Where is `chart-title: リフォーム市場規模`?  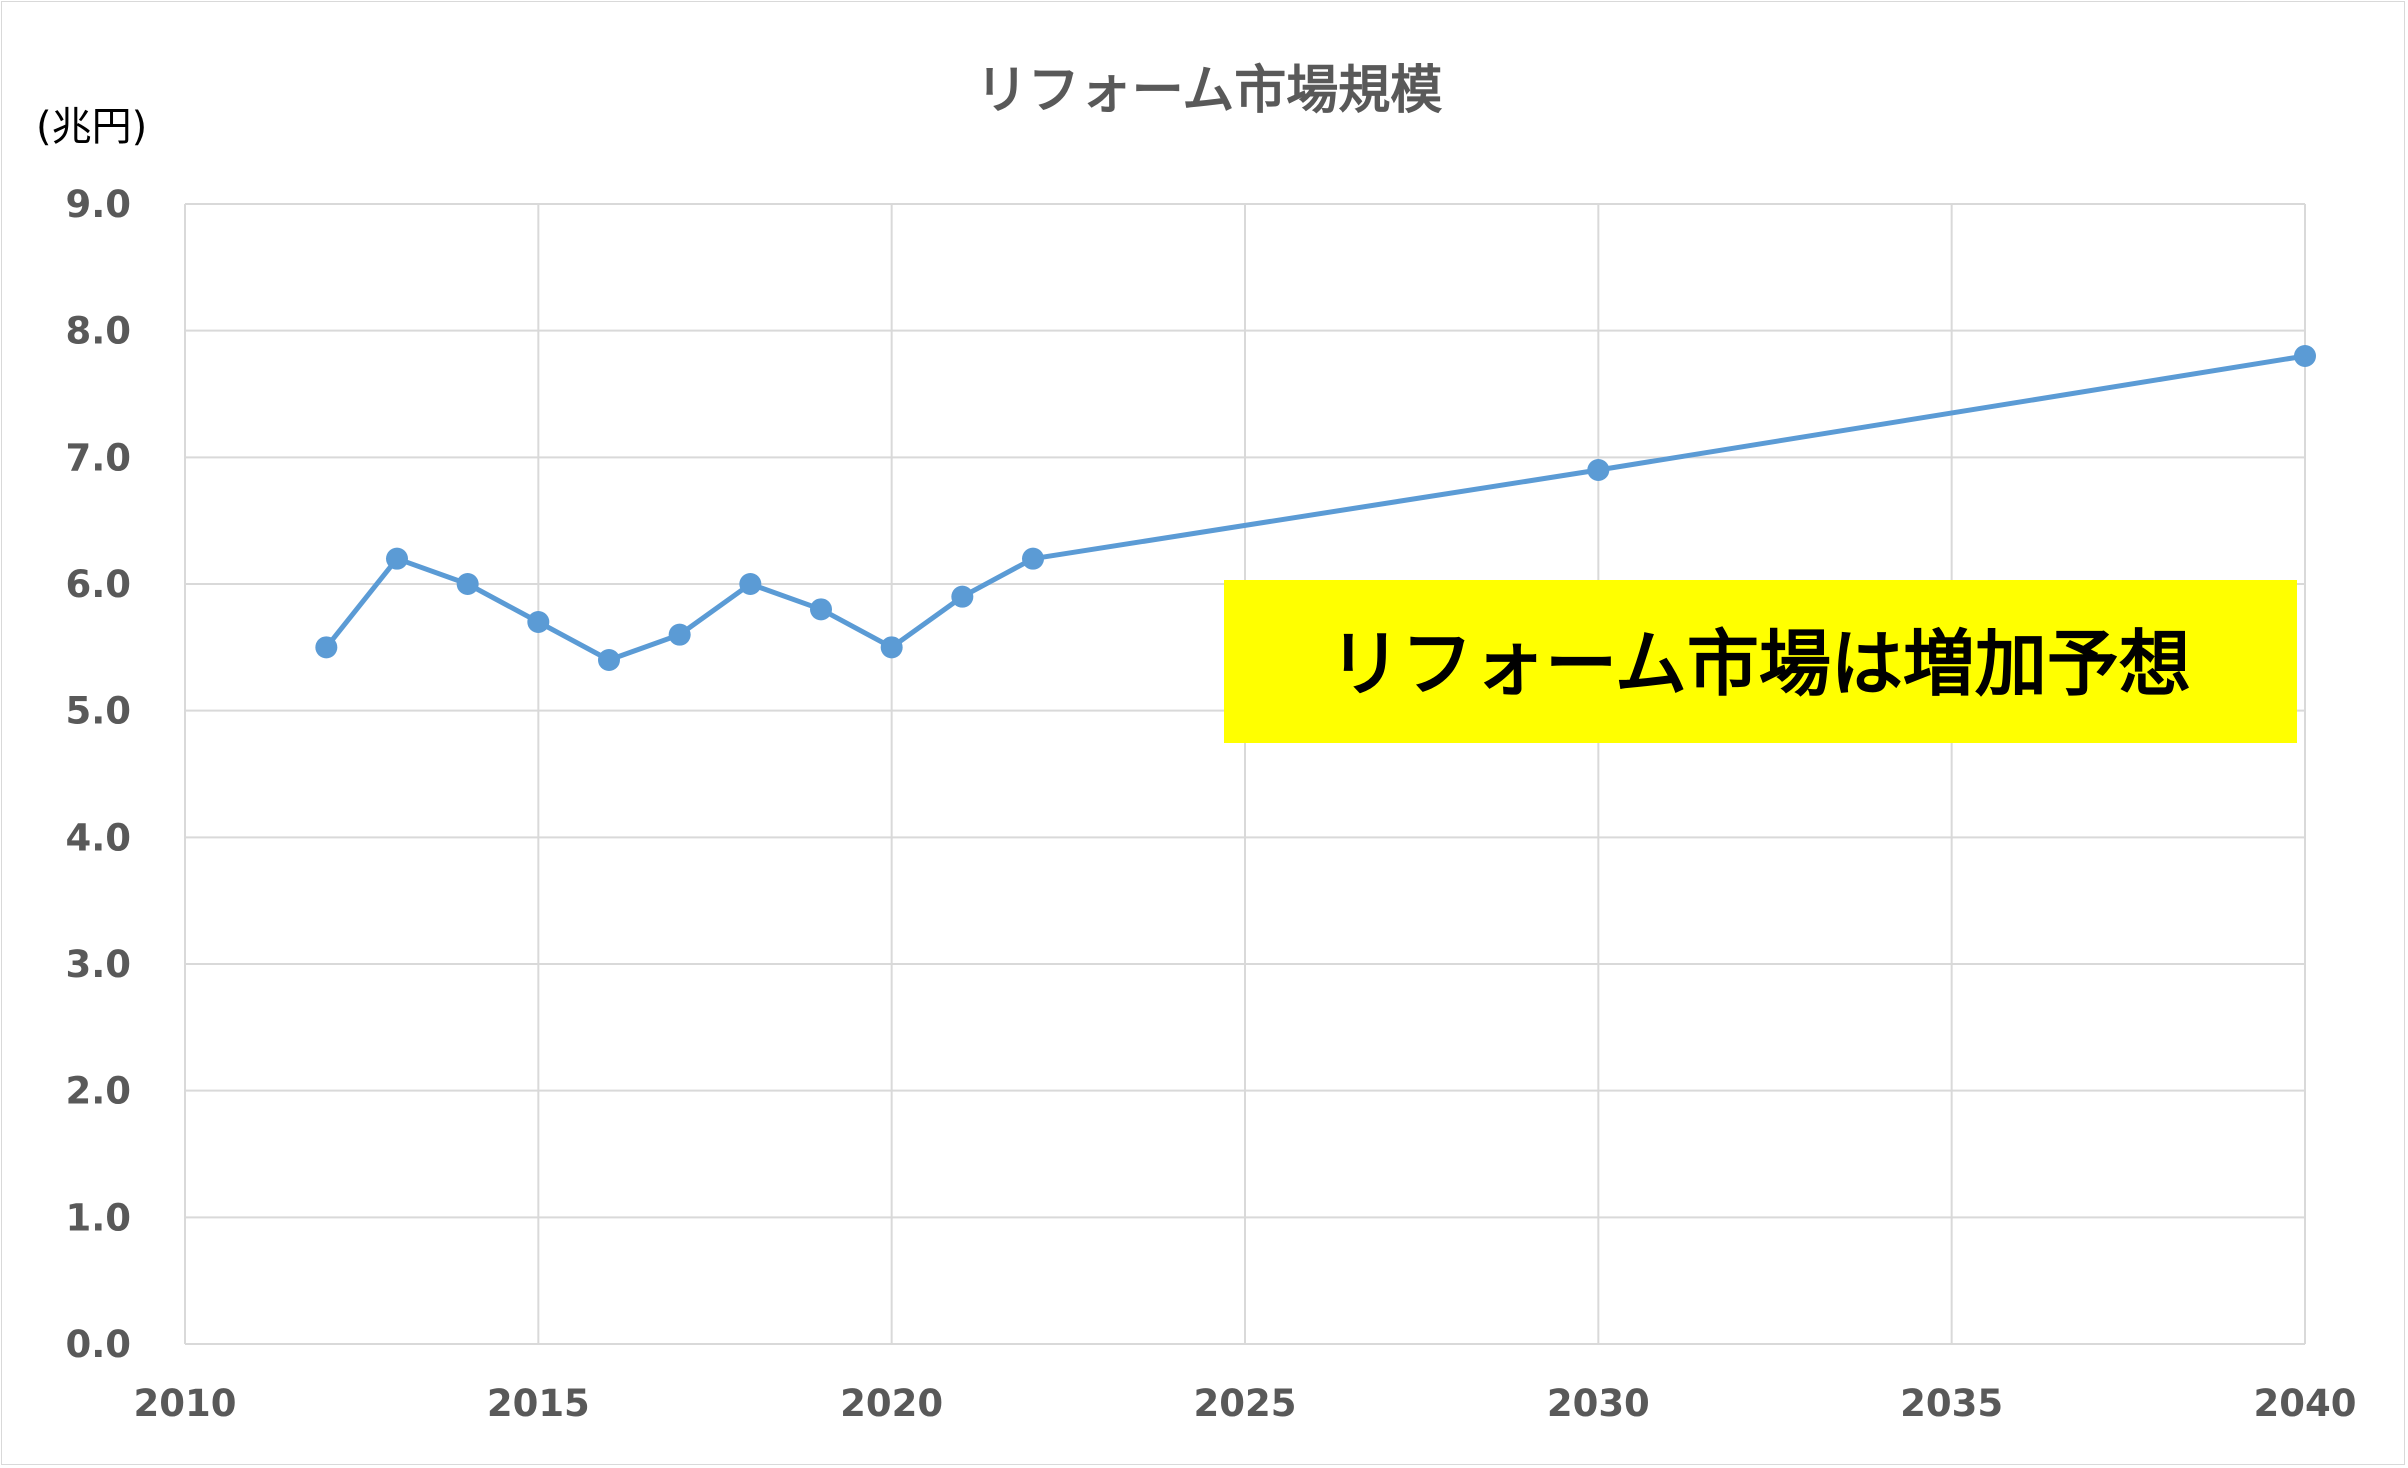 chart-title: リフォーム市場規模 is located at coordinates (1209, 91).